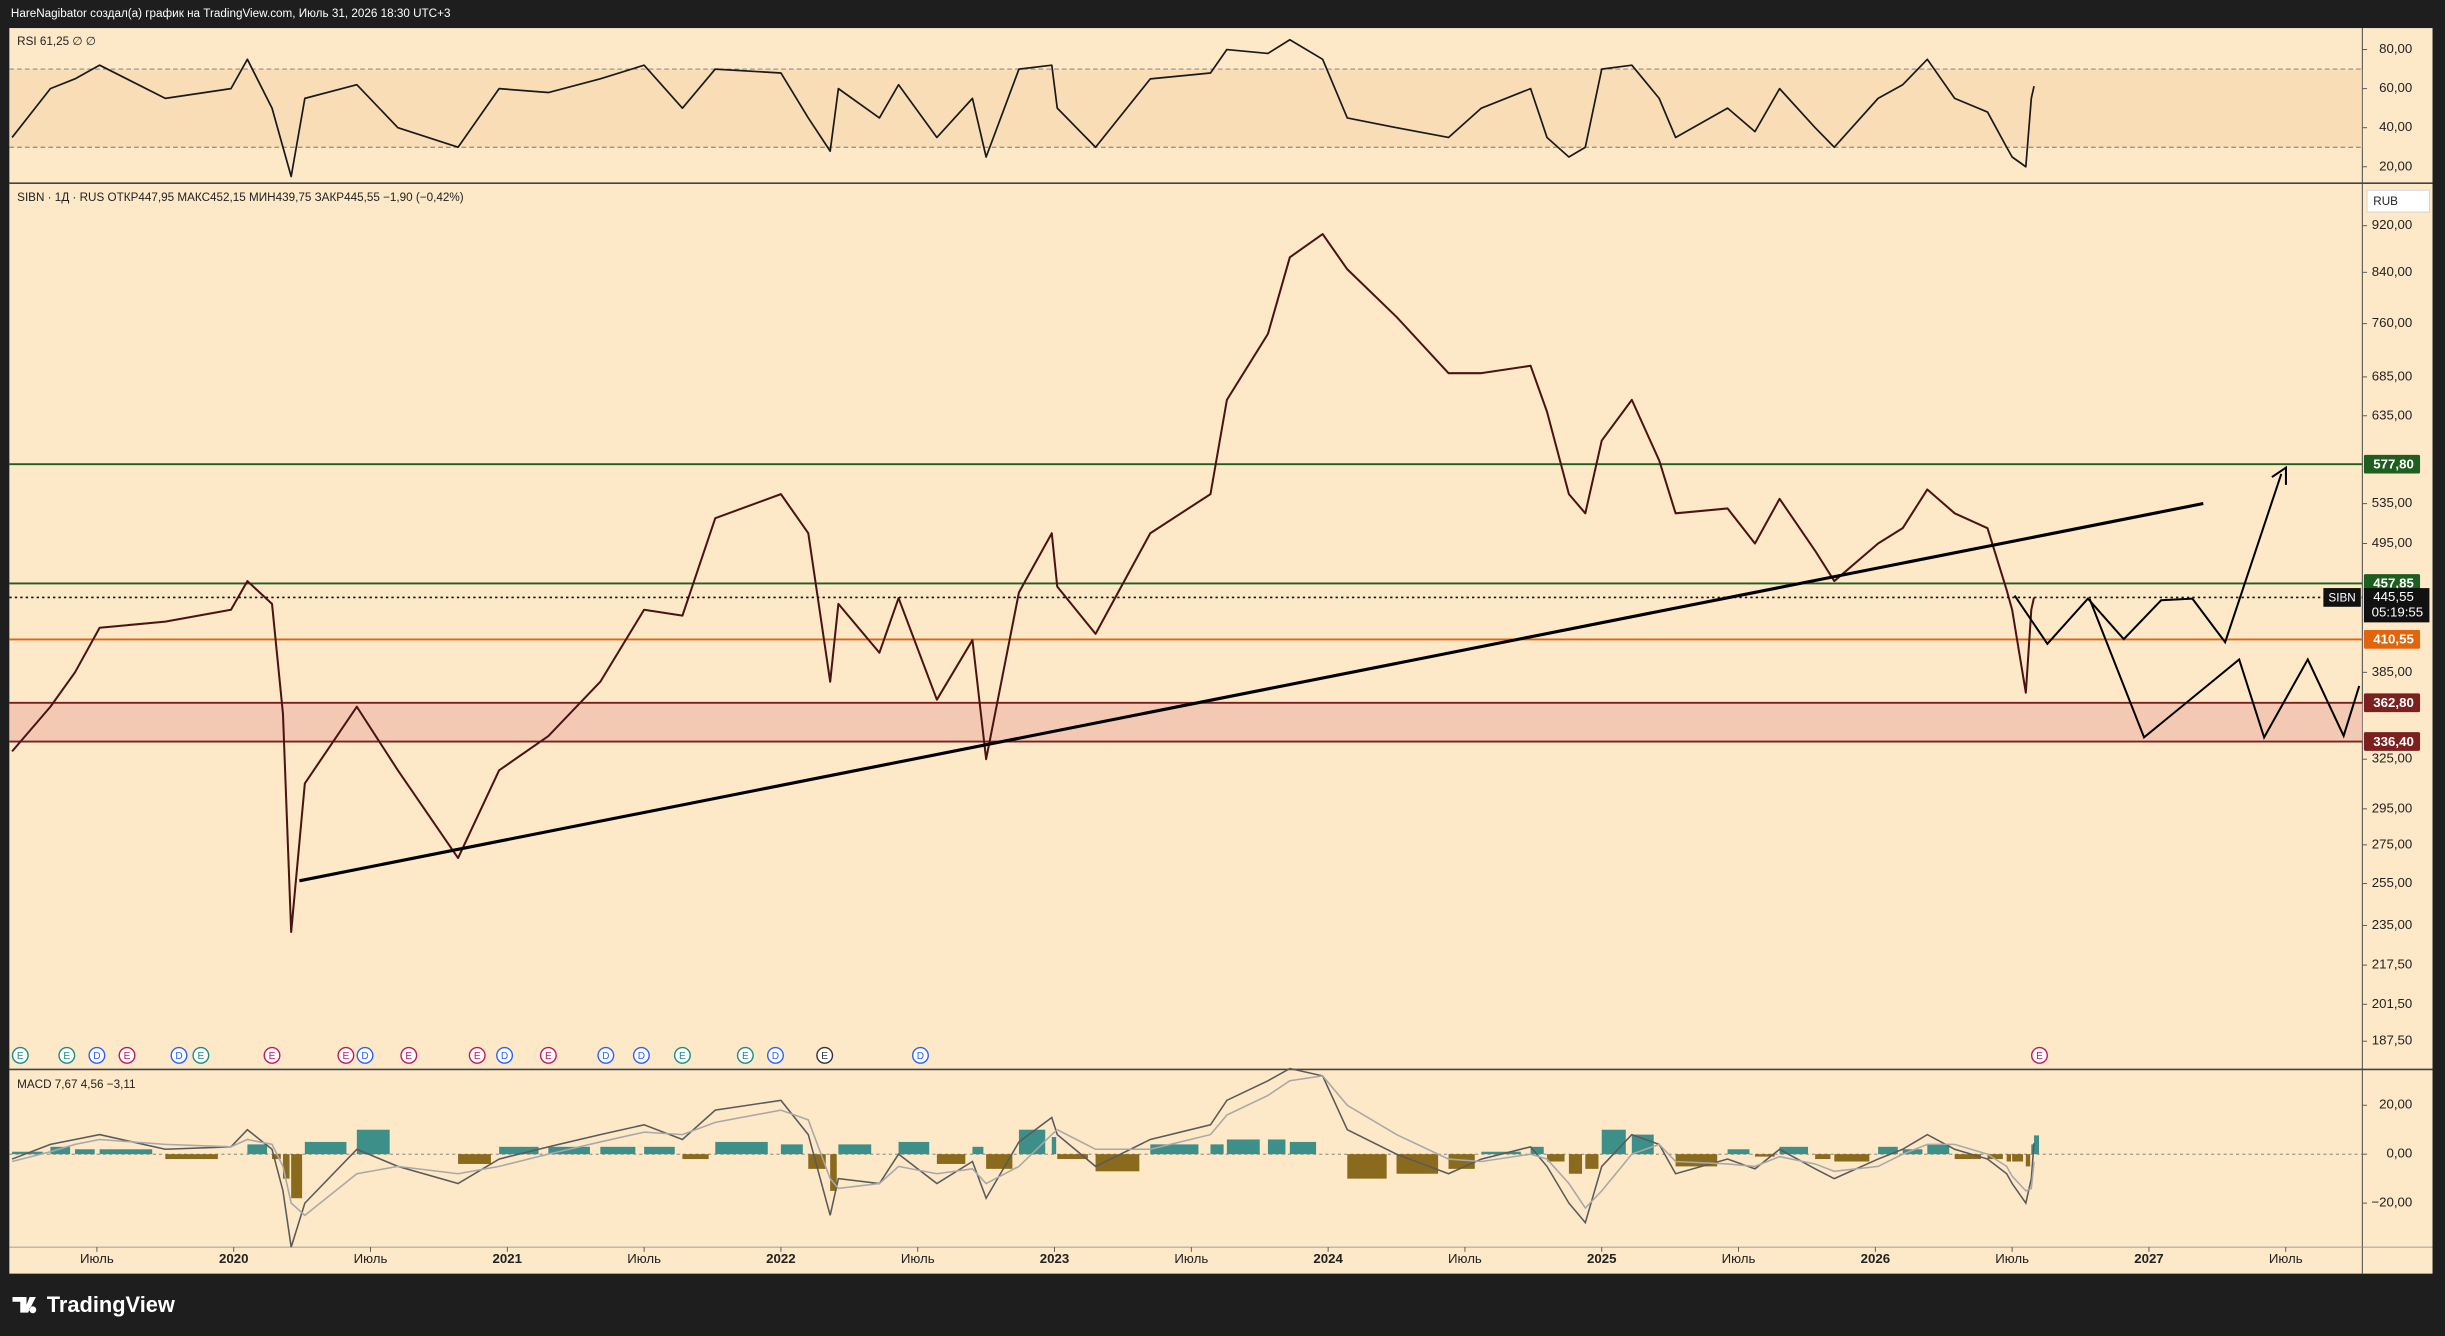 Image resolution: width=2445 pixels, height=1336 pixels. I want to click on level-tag-label: 410,55, so click(2393, 639).